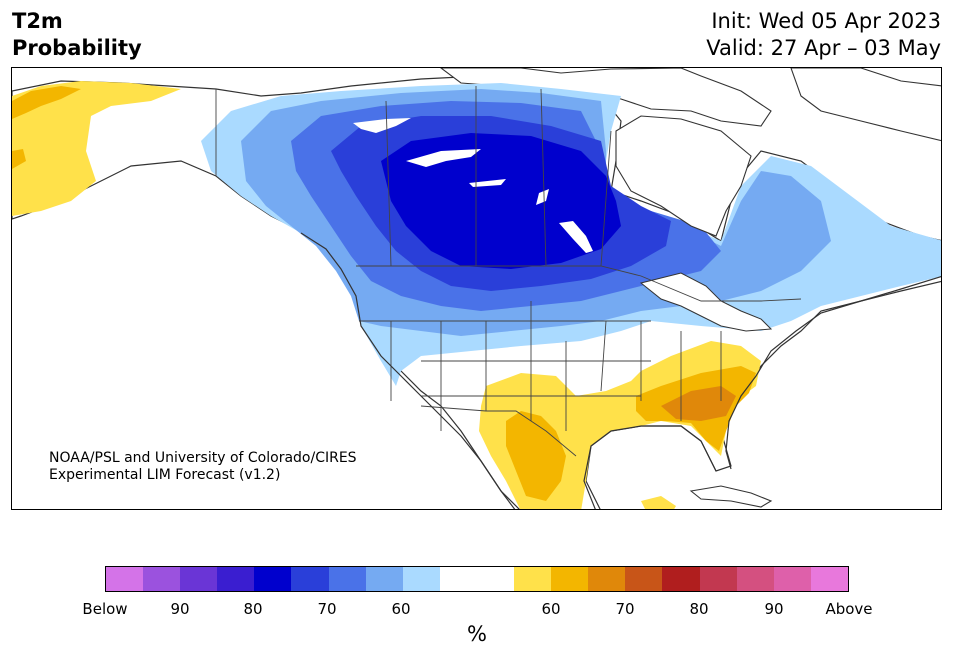 This screenshot has height=659, width=953. I want to click on above-70-mexico, so click(536, 456).